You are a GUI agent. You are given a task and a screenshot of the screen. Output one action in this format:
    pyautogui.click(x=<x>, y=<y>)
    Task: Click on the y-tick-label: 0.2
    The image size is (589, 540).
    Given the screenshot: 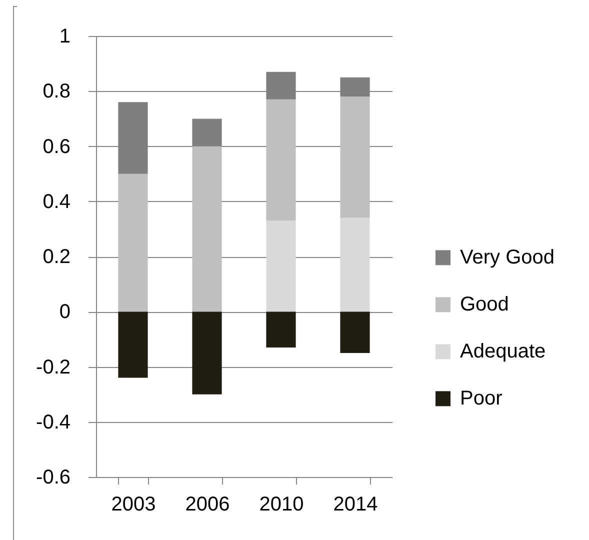 What is the action you would take?
    pyautogui.click(x=56, y=257)
    